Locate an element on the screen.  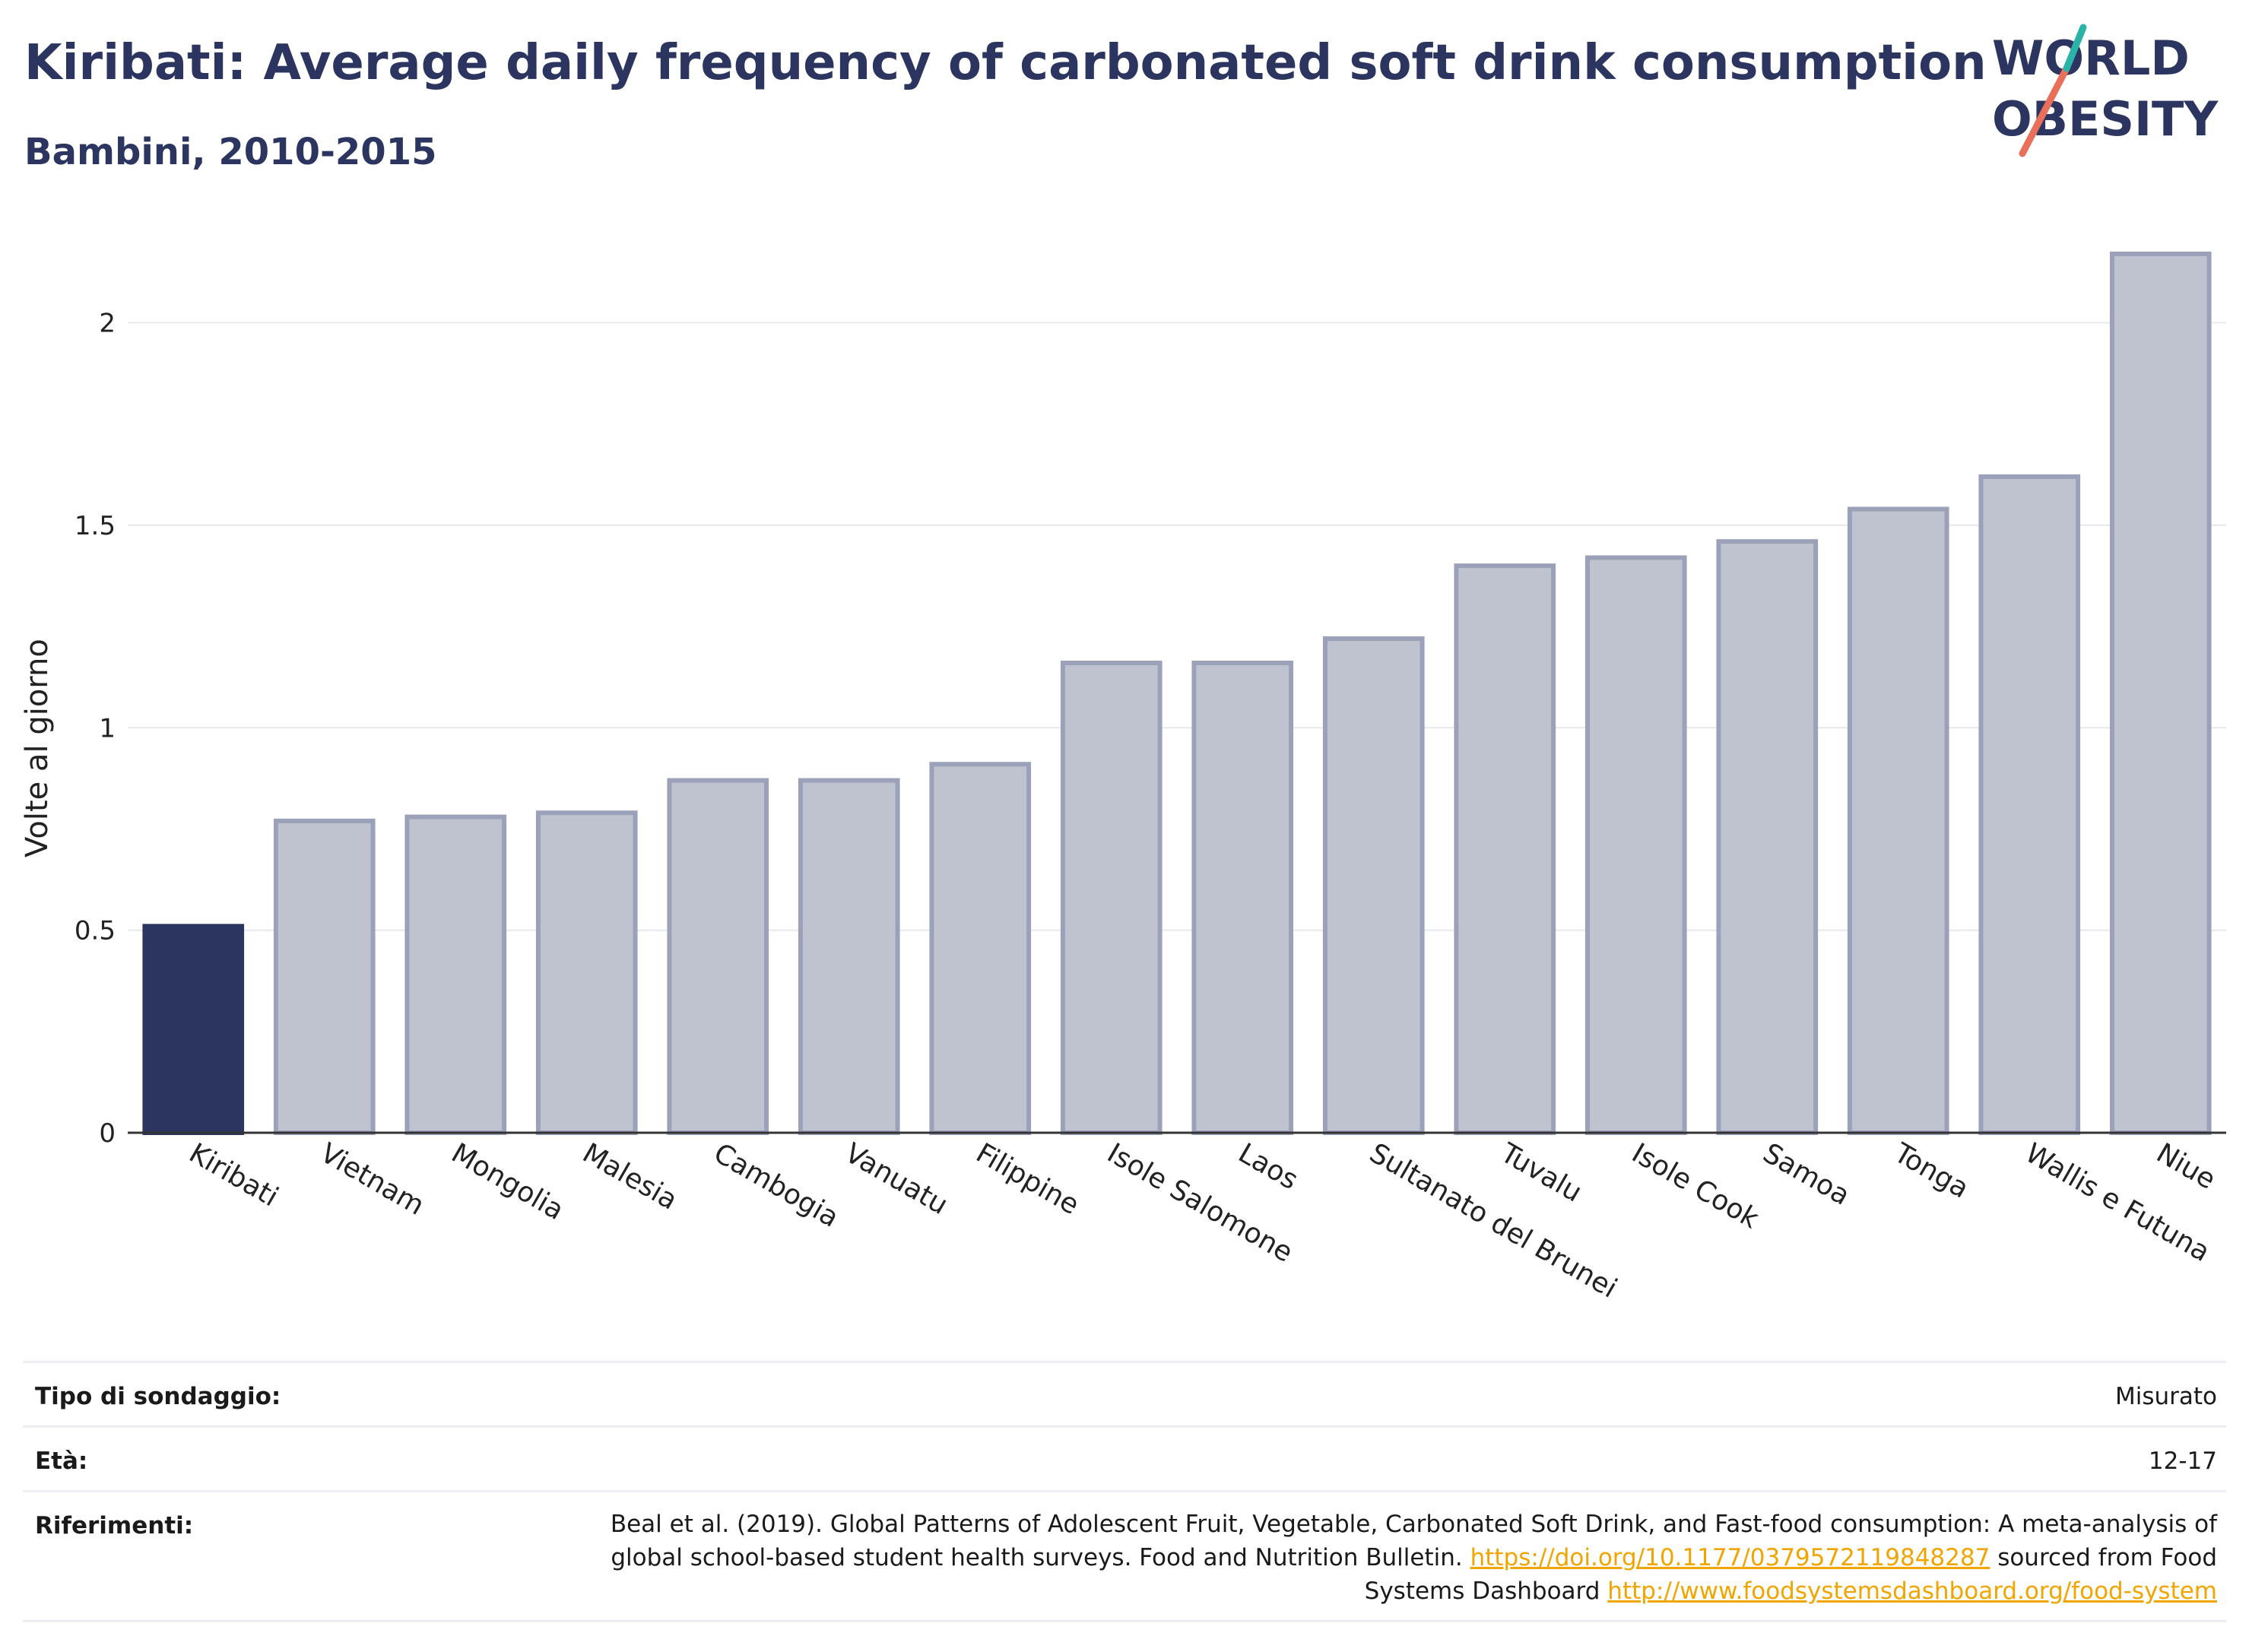
bar-malesia is located at coordinates (586, 973).